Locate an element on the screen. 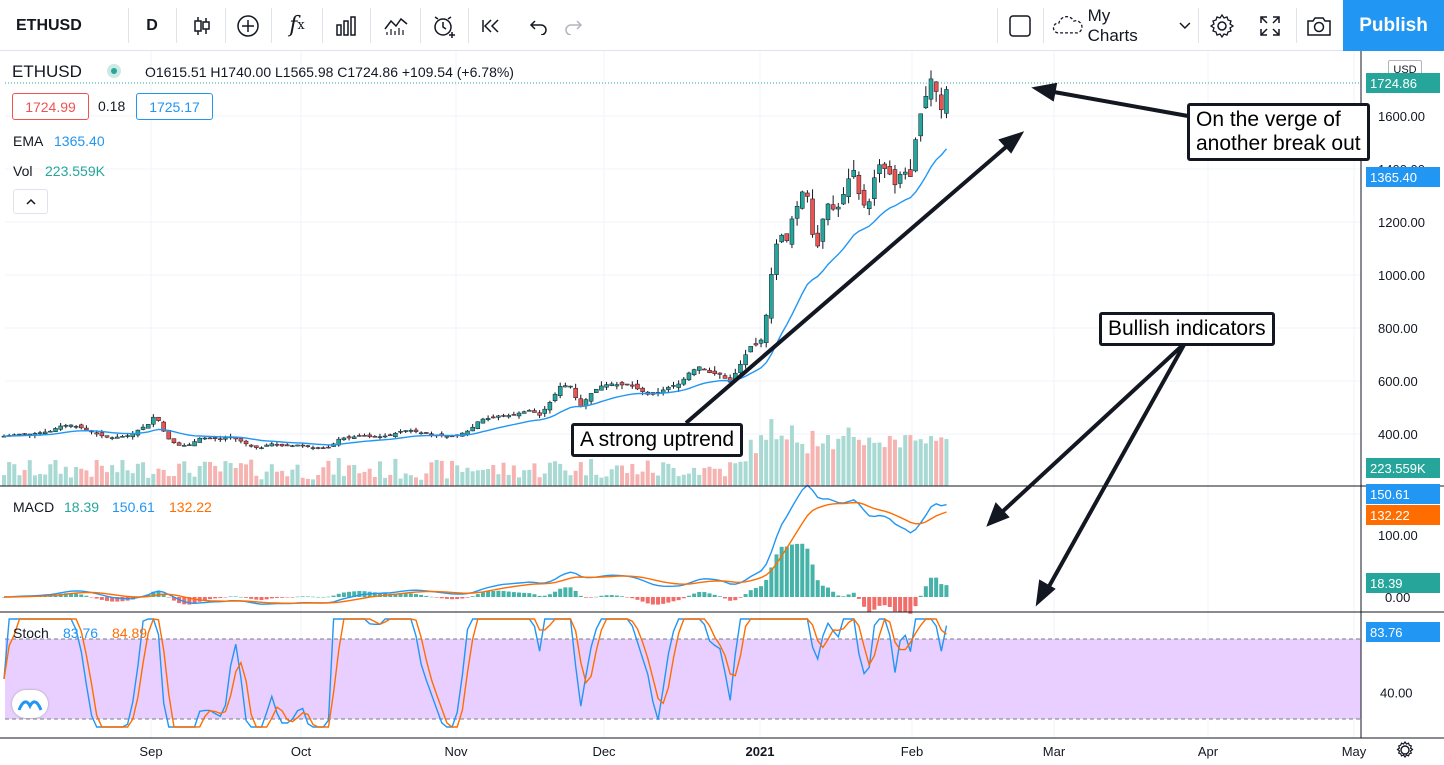  my-charts-button: My Charts is located at coordinates (1122, 25).